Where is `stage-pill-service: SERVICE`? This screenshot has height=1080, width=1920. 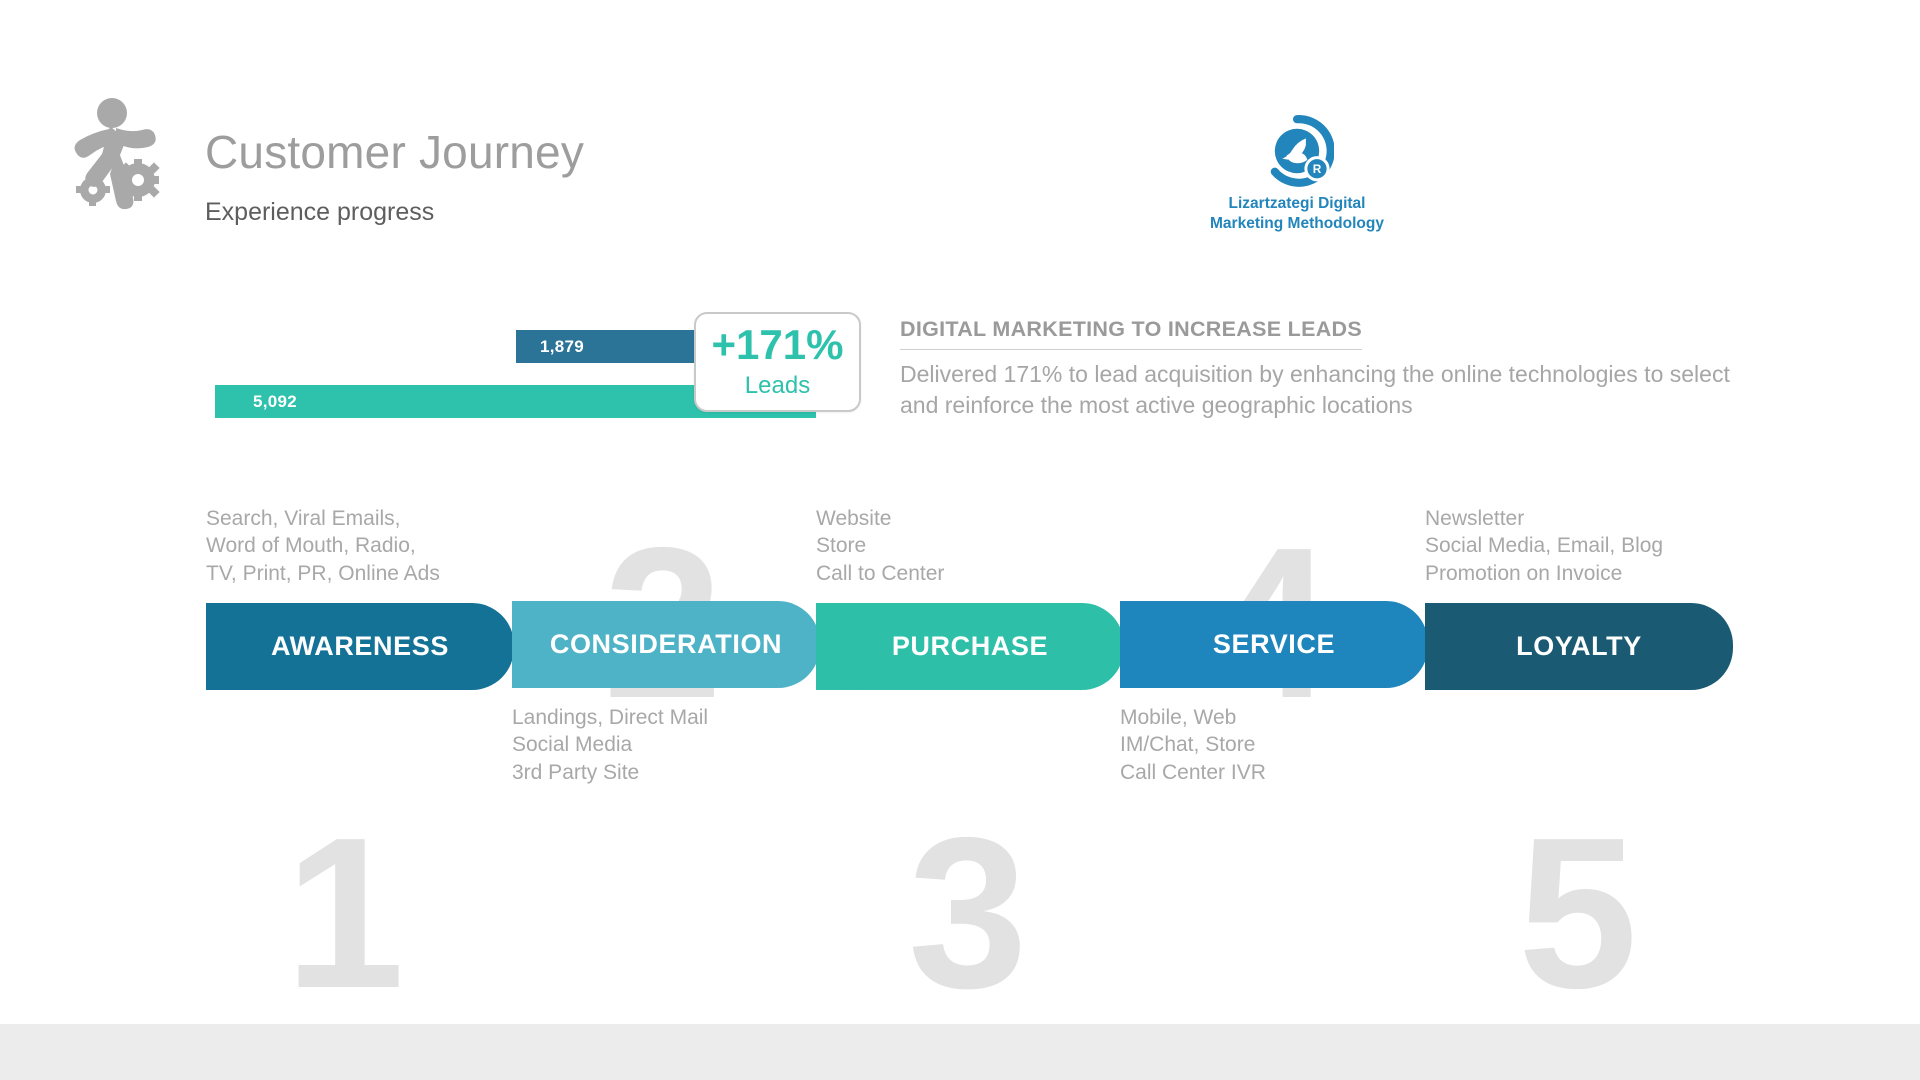
stage-pill-service: SERVICE is located at coordinates (1274, 644).